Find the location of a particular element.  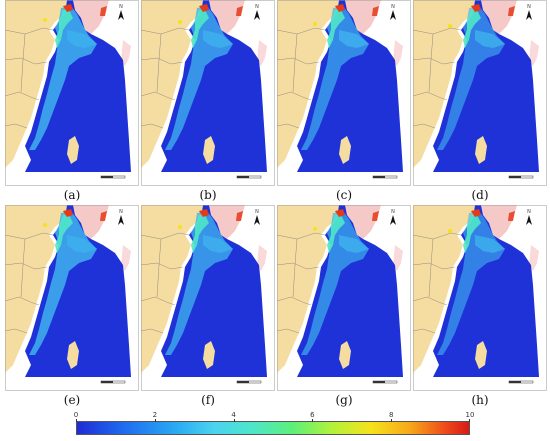

colorbar-tick-label: 4 is located at coordinates (233, 415).